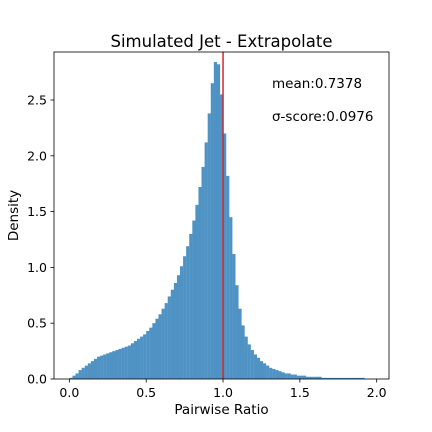 The width and height of the screenshot is (432, 432). What do you see at coordinates (223, 389) in the screenshot?
I see `x-axis: 0.0 0.5 1.0 1.5 2.0` at bounding box center [223, 389].